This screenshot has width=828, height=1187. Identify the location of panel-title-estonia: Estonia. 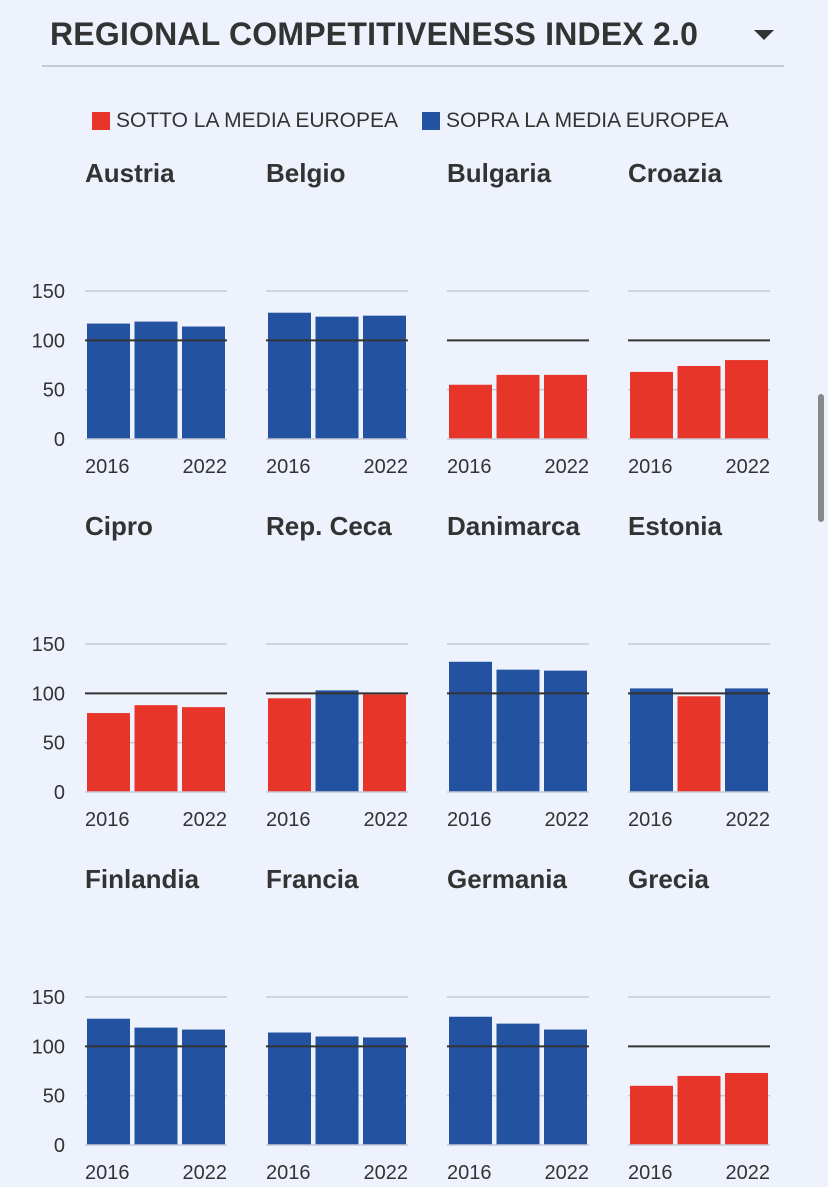
(675, 526).